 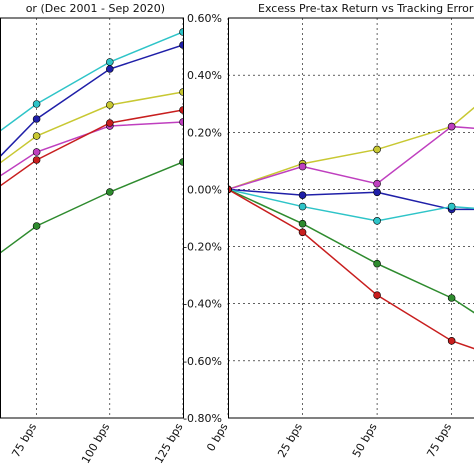 I want to click on x-tick-label: 50 bps, so click(x=365, y=440).